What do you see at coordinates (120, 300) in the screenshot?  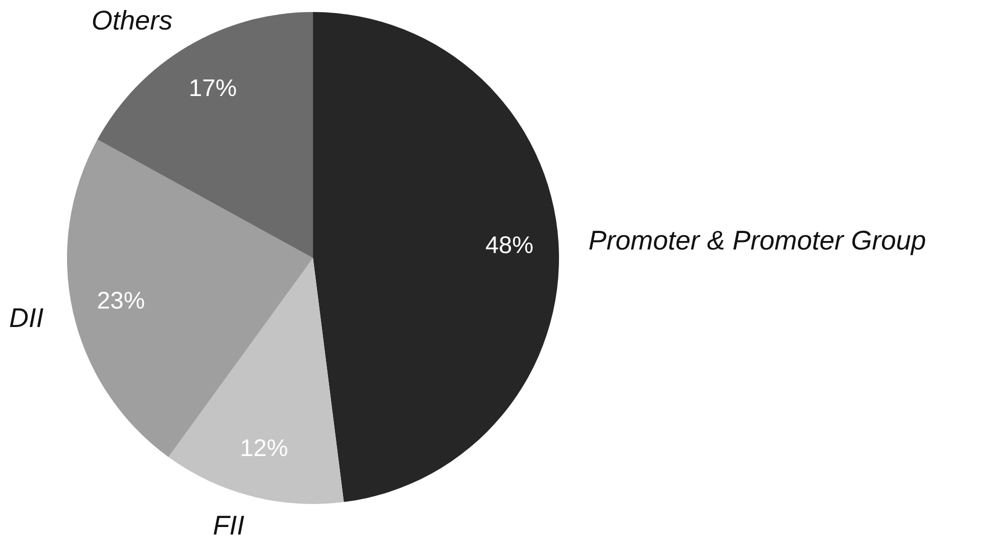 I see `data-label: 23%` at bounding box center [120, 300].